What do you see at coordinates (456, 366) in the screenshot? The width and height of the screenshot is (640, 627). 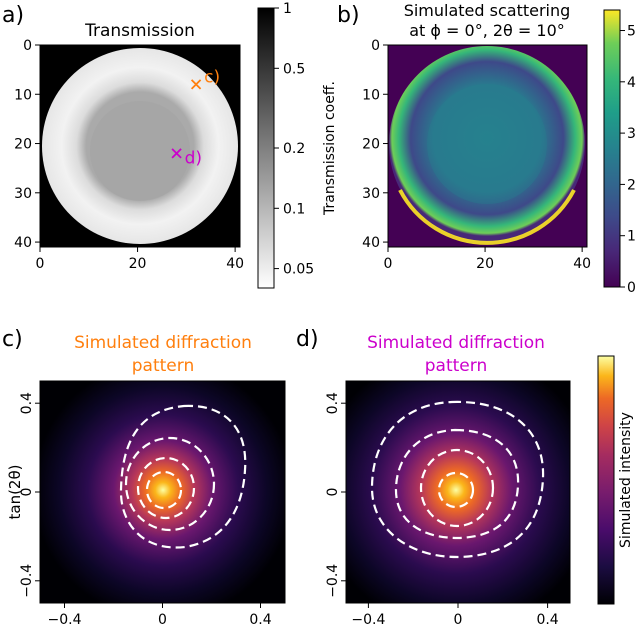 I see `panel-d-title-line2: pattern` at bounding box center [456, 366].